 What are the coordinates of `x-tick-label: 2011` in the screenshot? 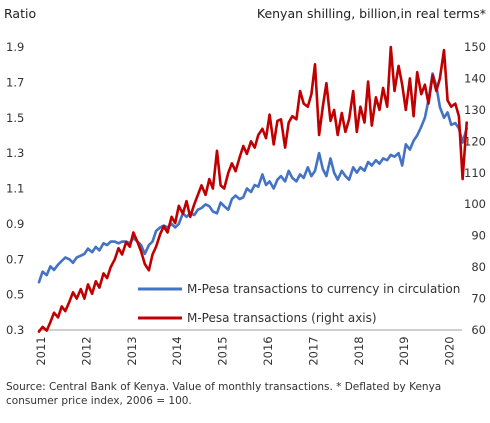 It's located at (41, 350).